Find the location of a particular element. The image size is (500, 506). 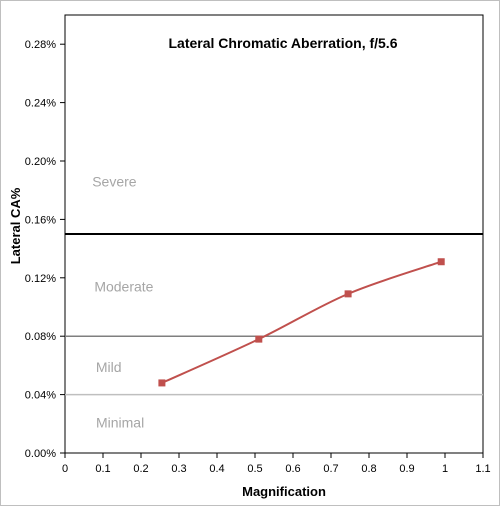

y-tick-label: 0.12% is located at coordinates (40, 279).